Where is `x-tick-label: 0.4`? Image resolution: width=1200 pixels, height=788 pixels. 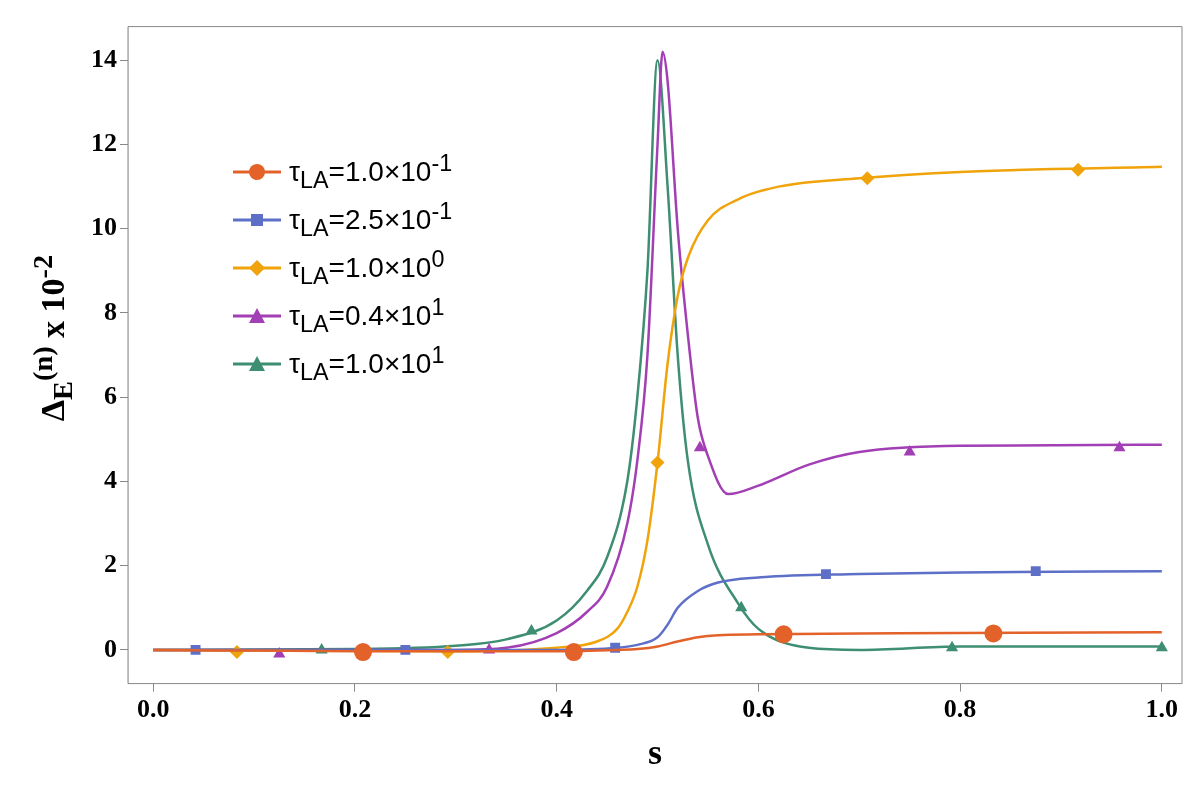 x-tick-label: 0.4 is located at coordinates (556, 708).